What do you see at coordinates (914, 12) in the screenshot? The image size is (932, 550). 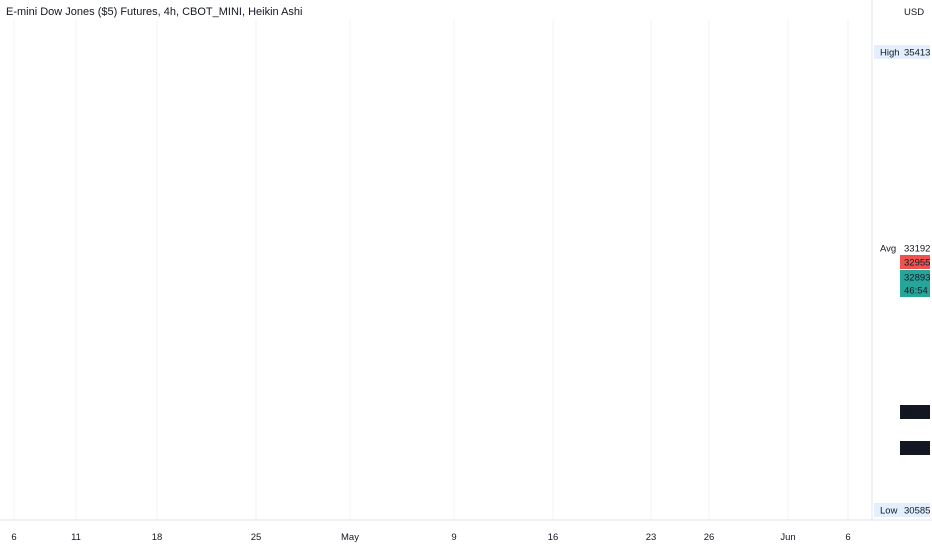 I see `currency-label: USD` at bounding box center [914, 12].